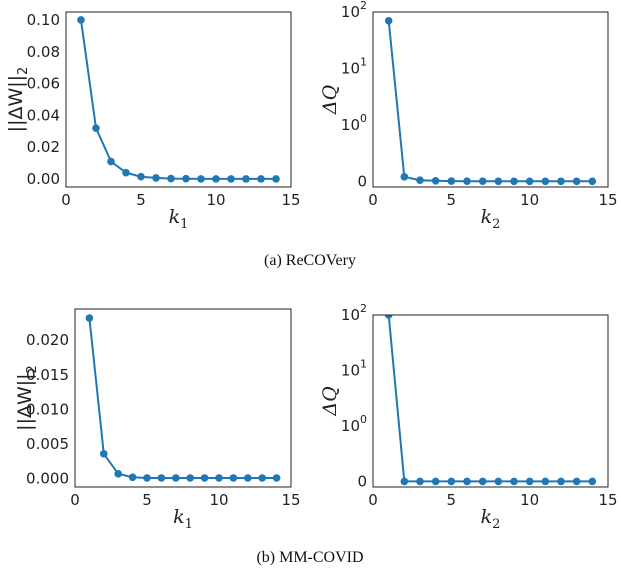 The image size is (621, 571). I want to click on y-tick-label: 10², so click(354, 313).